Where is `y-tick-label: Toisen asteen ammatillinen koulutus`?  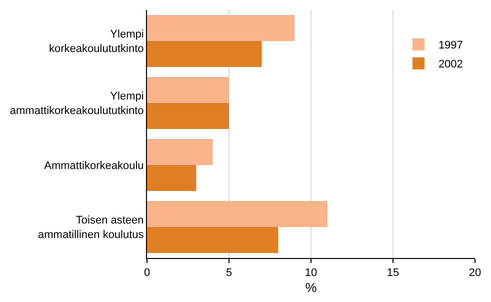 y-tick-label: Toisen asteen ammatillinen koulutus is located at coordinates (91, 227).